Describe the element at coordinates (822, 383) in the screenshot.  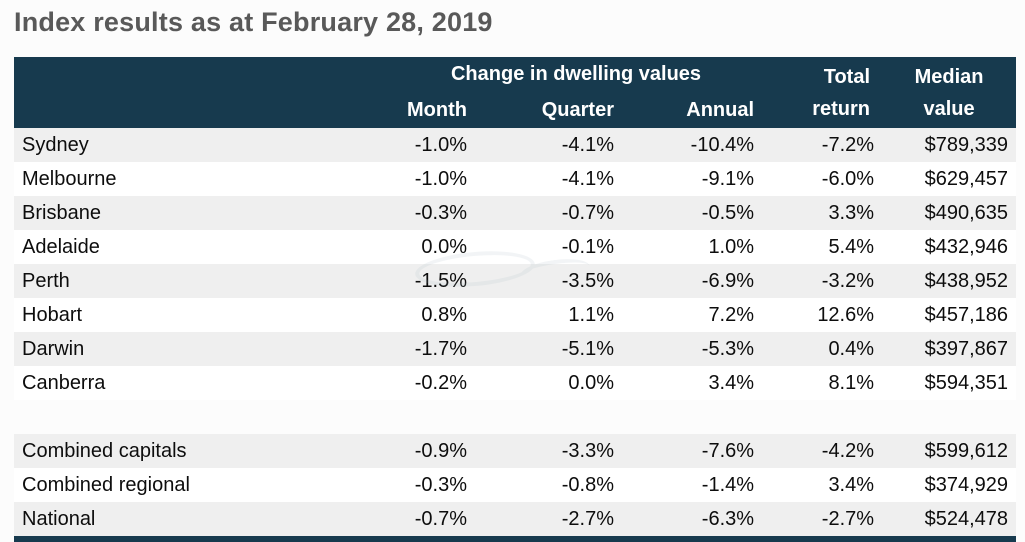
I see `cell-total-return: 8.1%` at that location.